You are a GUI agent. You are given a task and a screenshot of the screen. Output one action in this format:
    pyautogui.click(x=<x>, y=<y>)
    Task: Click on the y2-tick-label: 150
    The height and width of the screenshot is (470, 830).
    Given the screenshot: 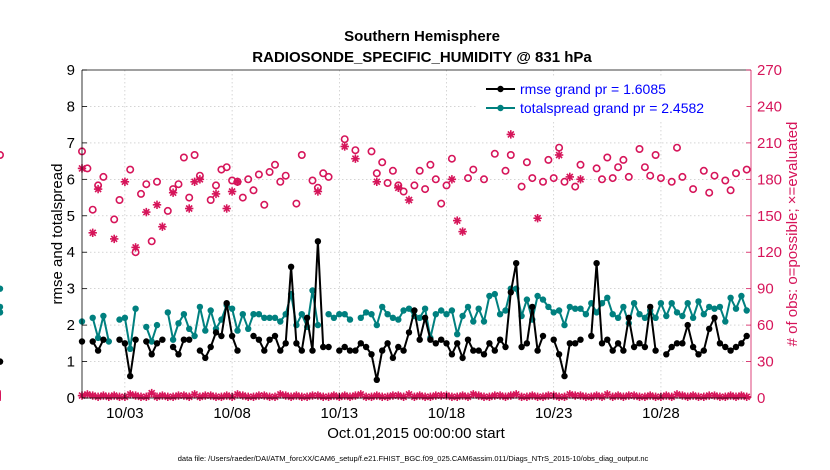 What is the action you would take?
    pyautogui.click(x=769, y=216)
    